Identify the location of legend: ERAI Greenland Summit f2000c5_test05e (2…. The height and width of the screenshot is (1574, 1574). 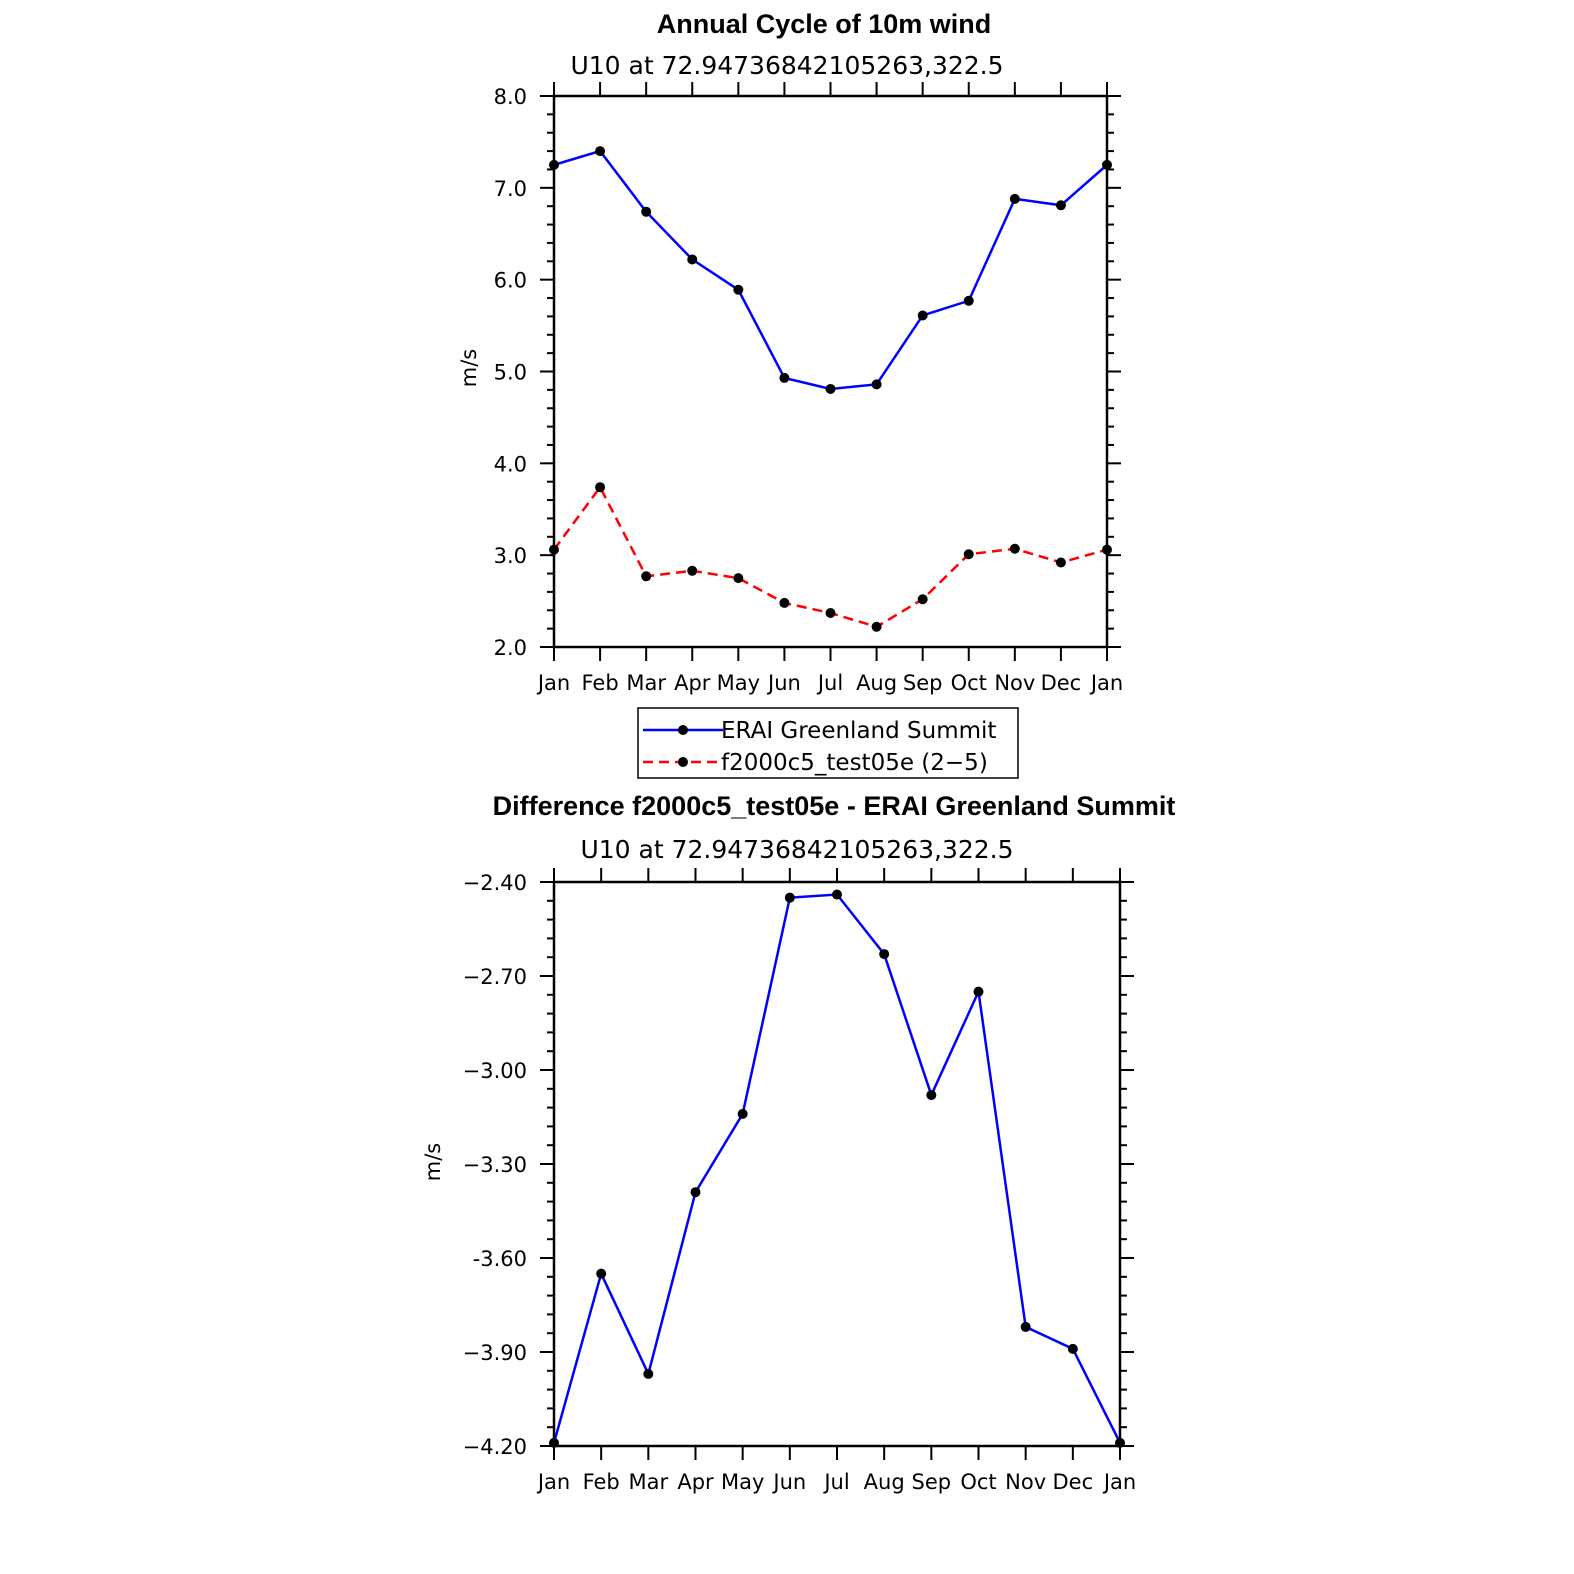
(828, 743).